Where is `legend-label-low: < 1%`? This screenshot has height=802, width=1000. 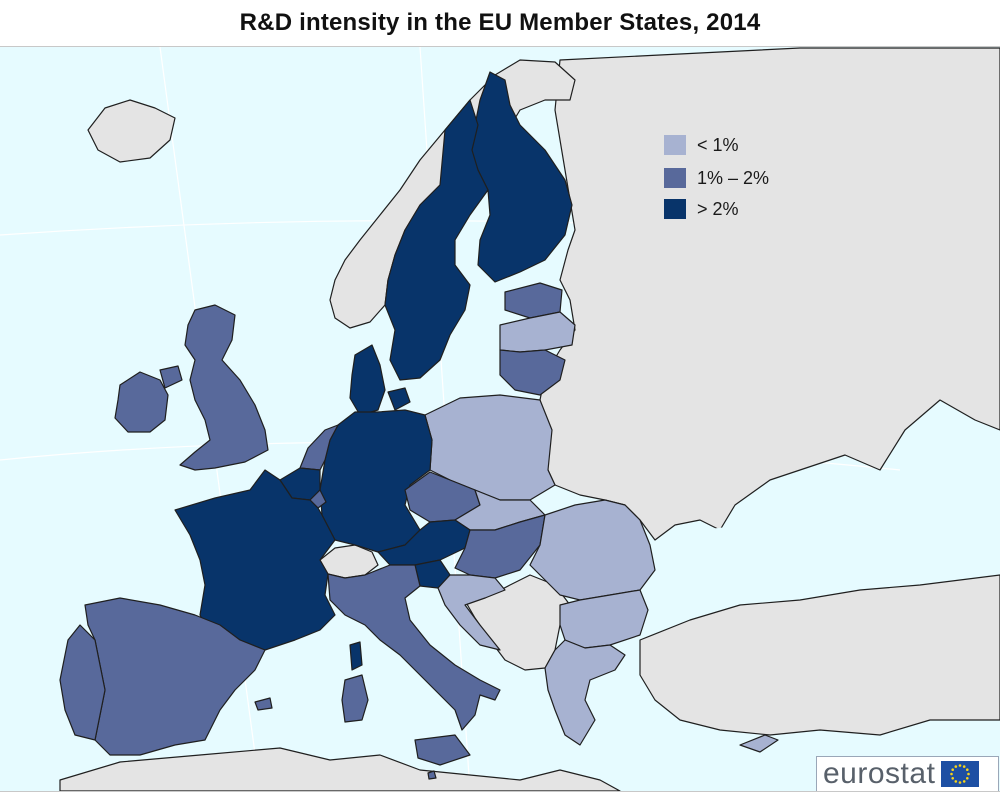
legend-label-low: < 1% is located at coordinates (718, 144).